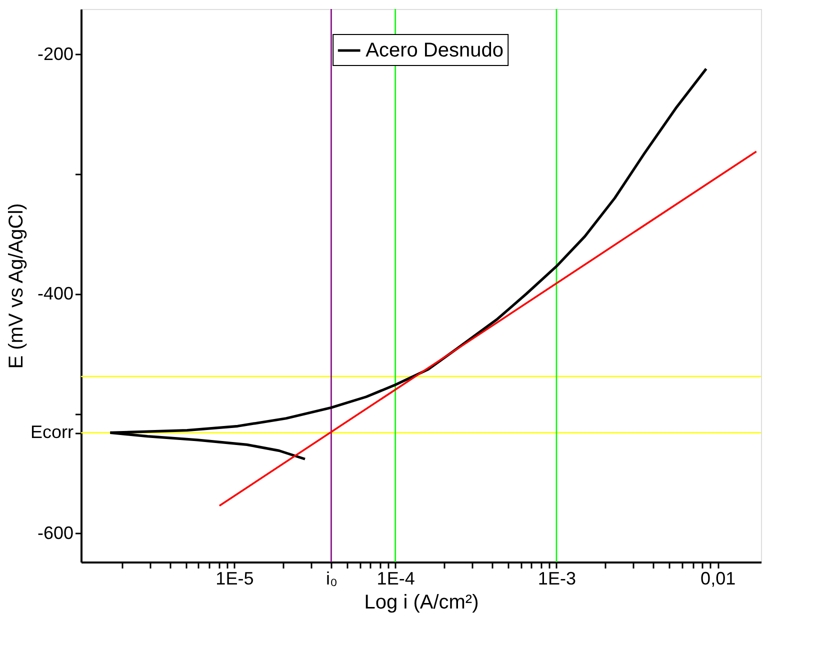  I want to click on legend-label: Acero Desnudo, so click(435, 51).